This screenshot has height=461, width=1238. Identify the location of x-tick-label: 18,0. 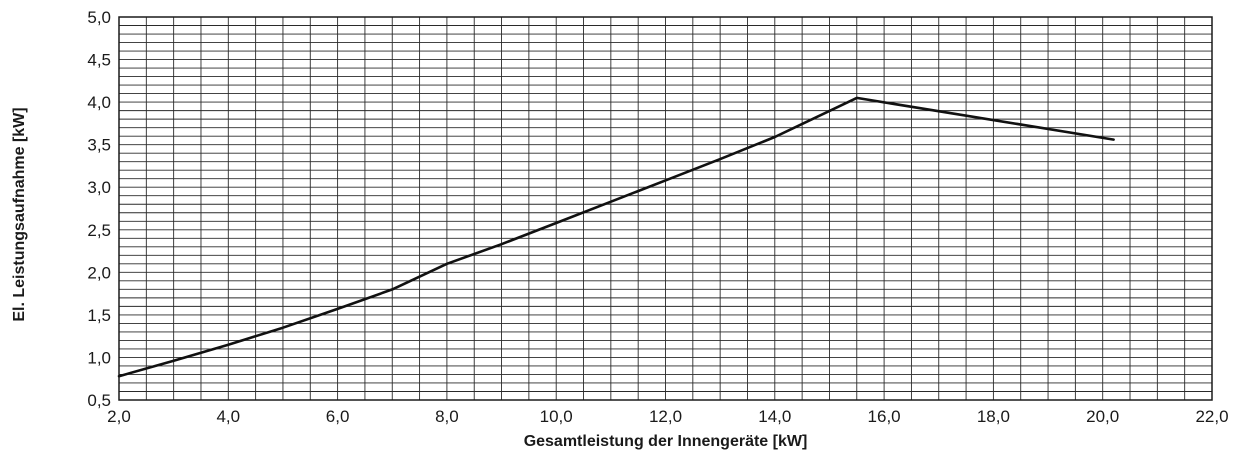
(993, 416).